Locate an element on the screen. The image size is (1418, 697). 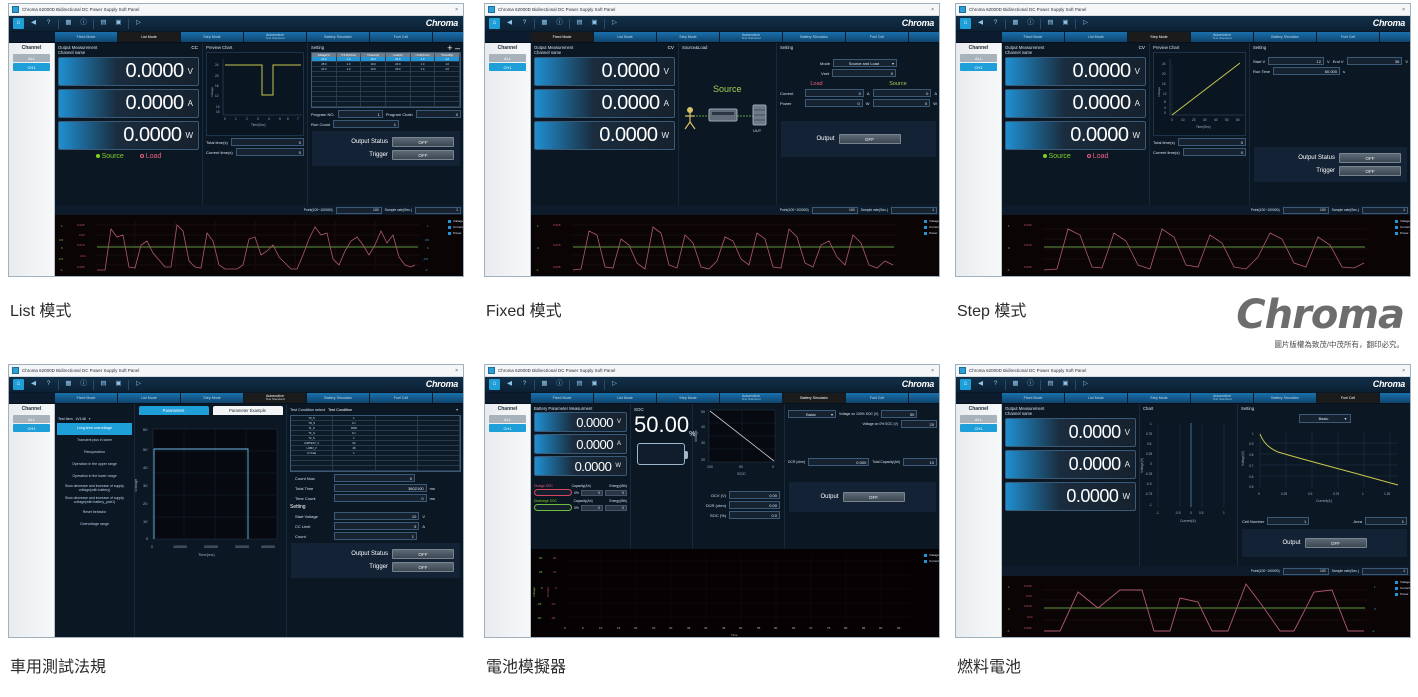
subtab-parameter-example: Parameter Example is located at coordinates (247, 410).